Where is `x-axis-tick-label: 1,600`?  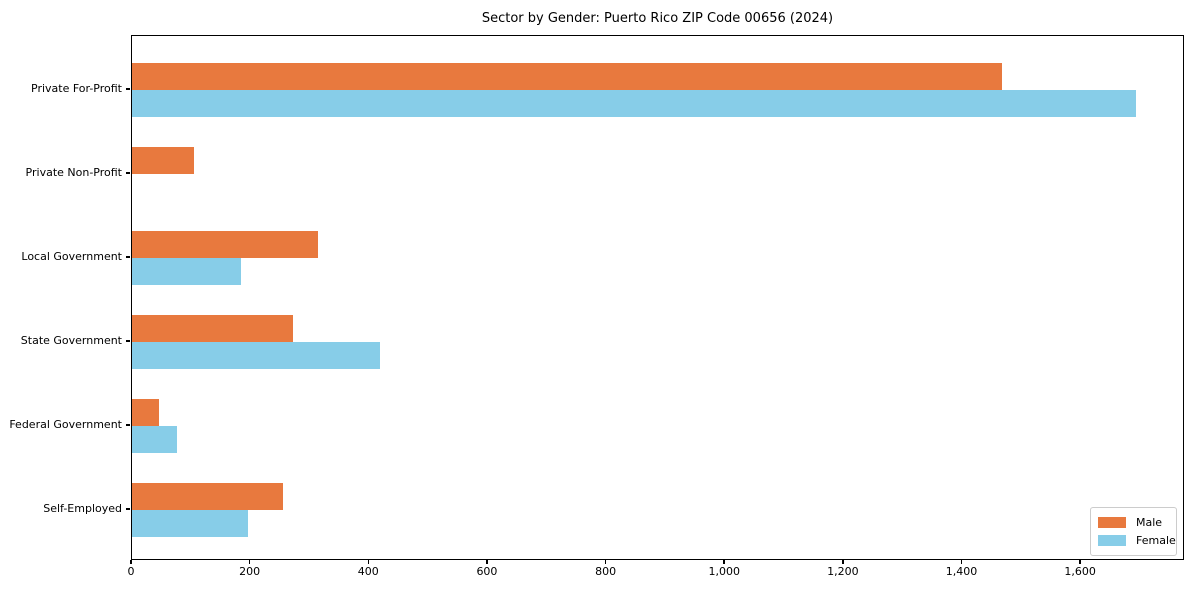 x-axis-tick-label: 1,600 is located at coordinates (1080, 571).